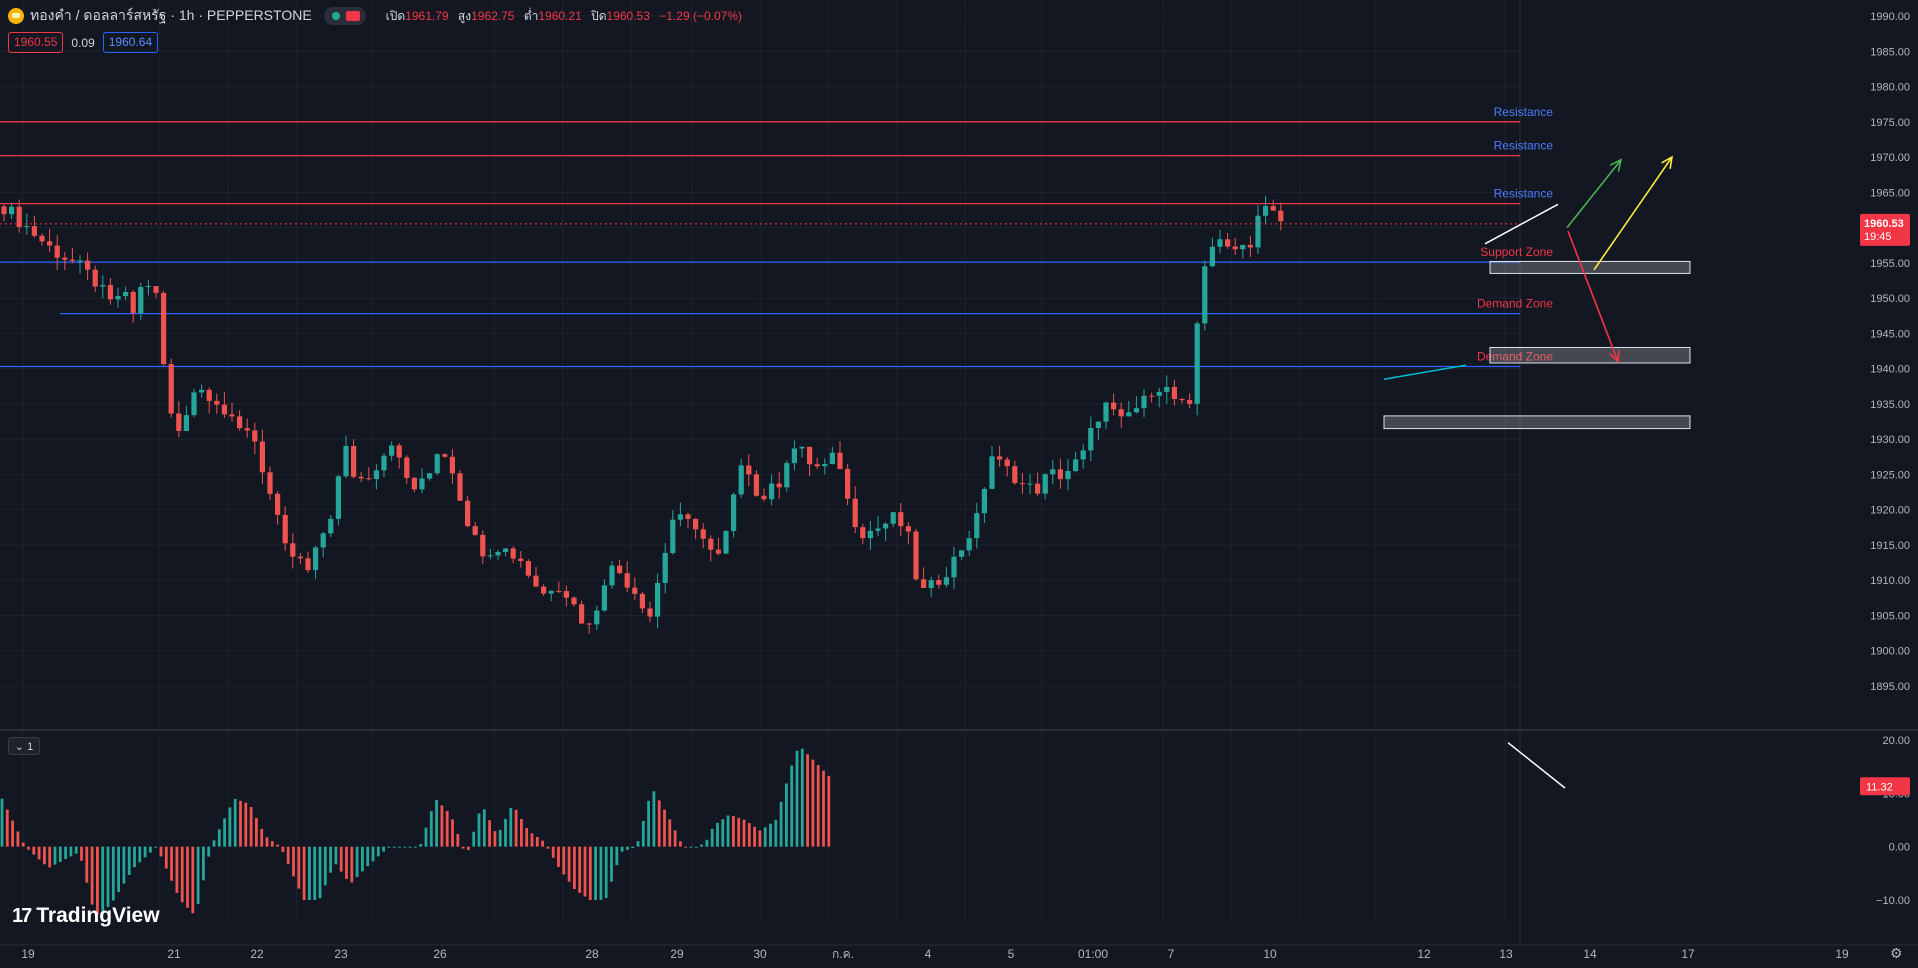  Describe the element at coordinates (36, 42) in the screenshot. I see `sell-button: 1960.55` at that location.